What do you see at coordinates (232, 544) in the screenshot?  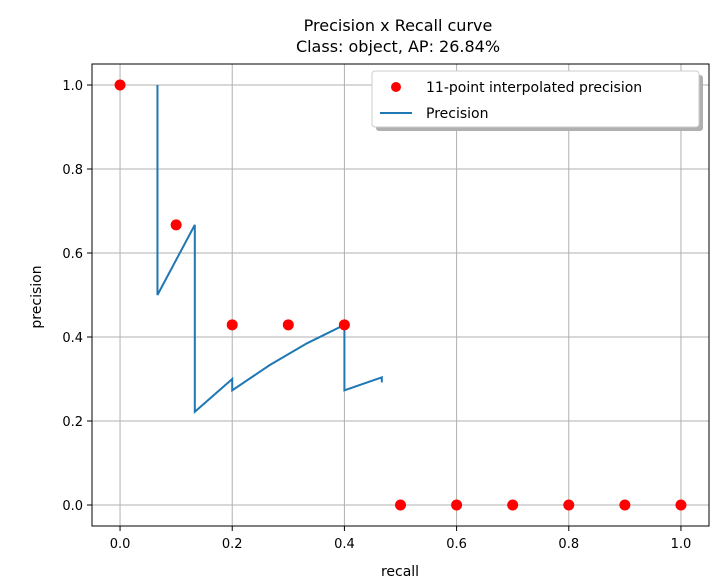 I see `x-tick-label: 0.2` at bounding box center [232, 544].